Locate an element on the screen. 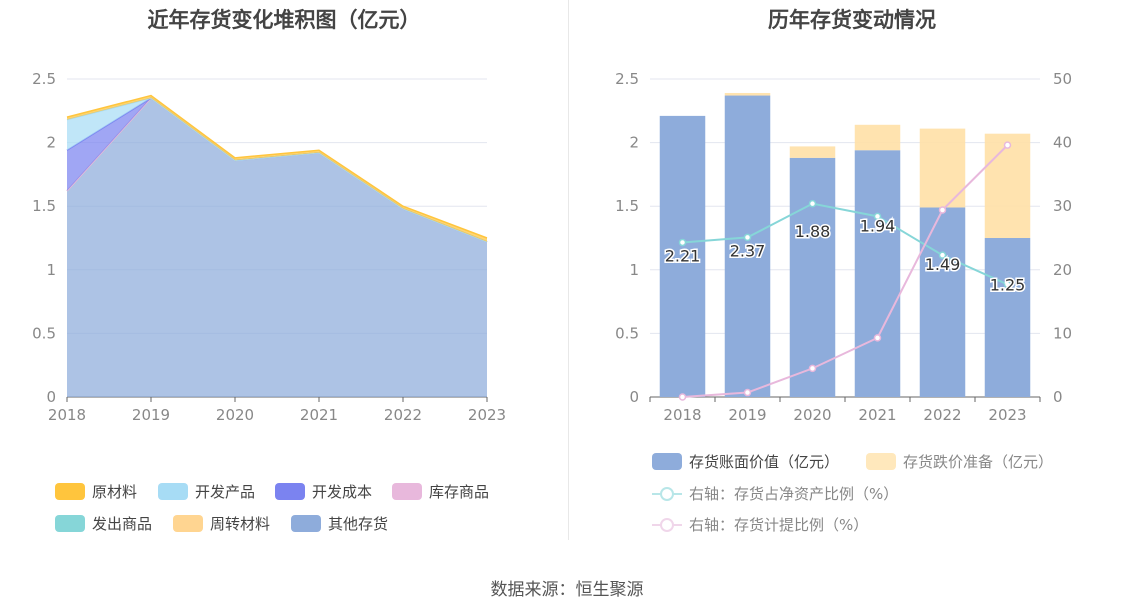 The image size is (1134, 612). bar-value-label: 1.88 is located at coordinates (813, 231).